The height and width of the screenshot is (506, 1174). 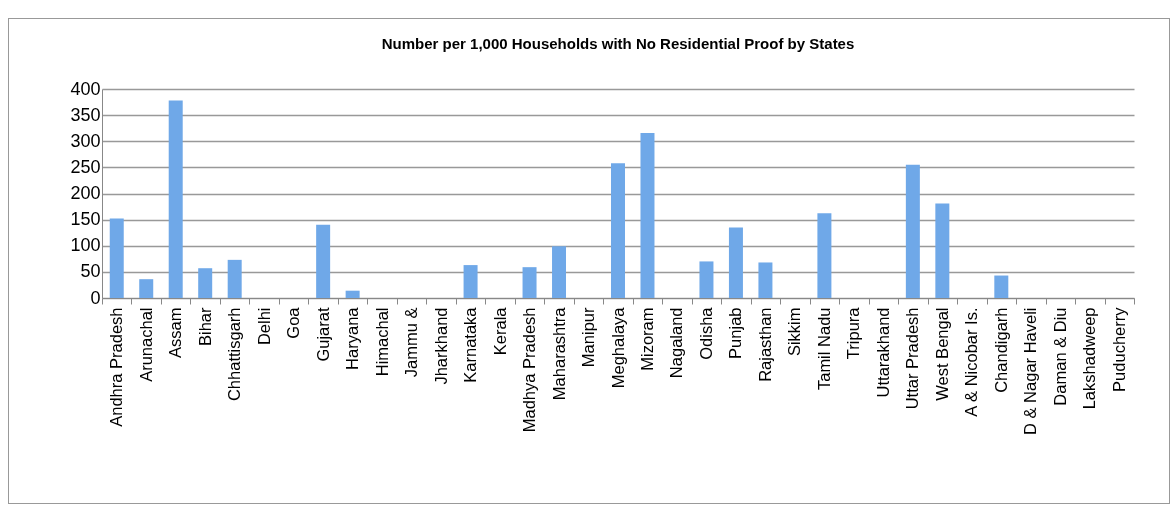 I want to click on x-tick-label: Meghalaya, so click(x=617, y=347).